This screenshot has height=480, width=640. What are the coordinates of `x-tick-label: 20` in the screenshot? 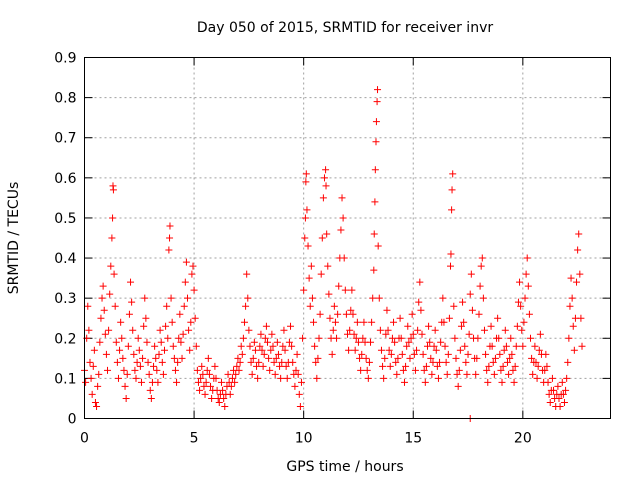 It's located at (523, 439).